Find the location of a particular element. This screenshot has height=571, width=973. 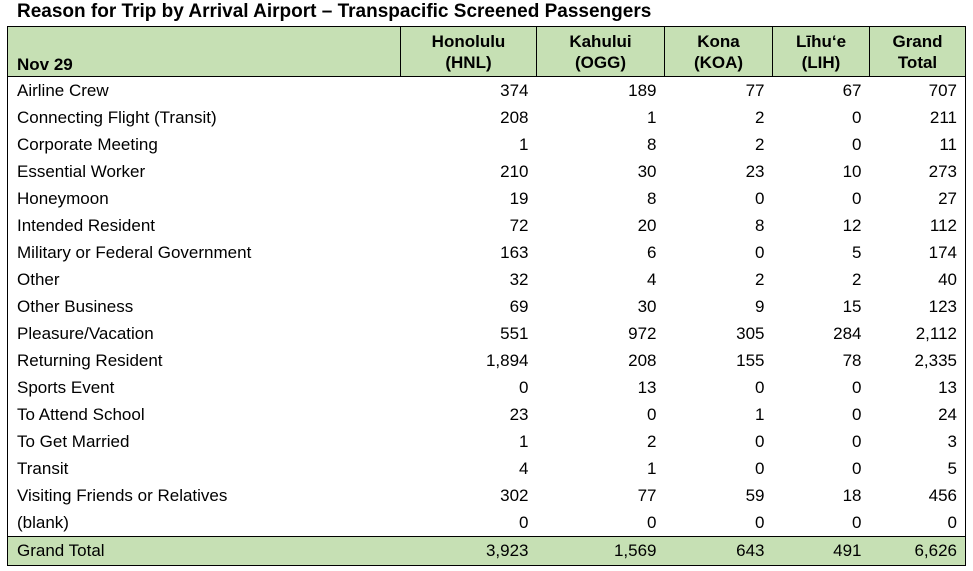

cell-kona: 155 is located at coordinates (750, 360).